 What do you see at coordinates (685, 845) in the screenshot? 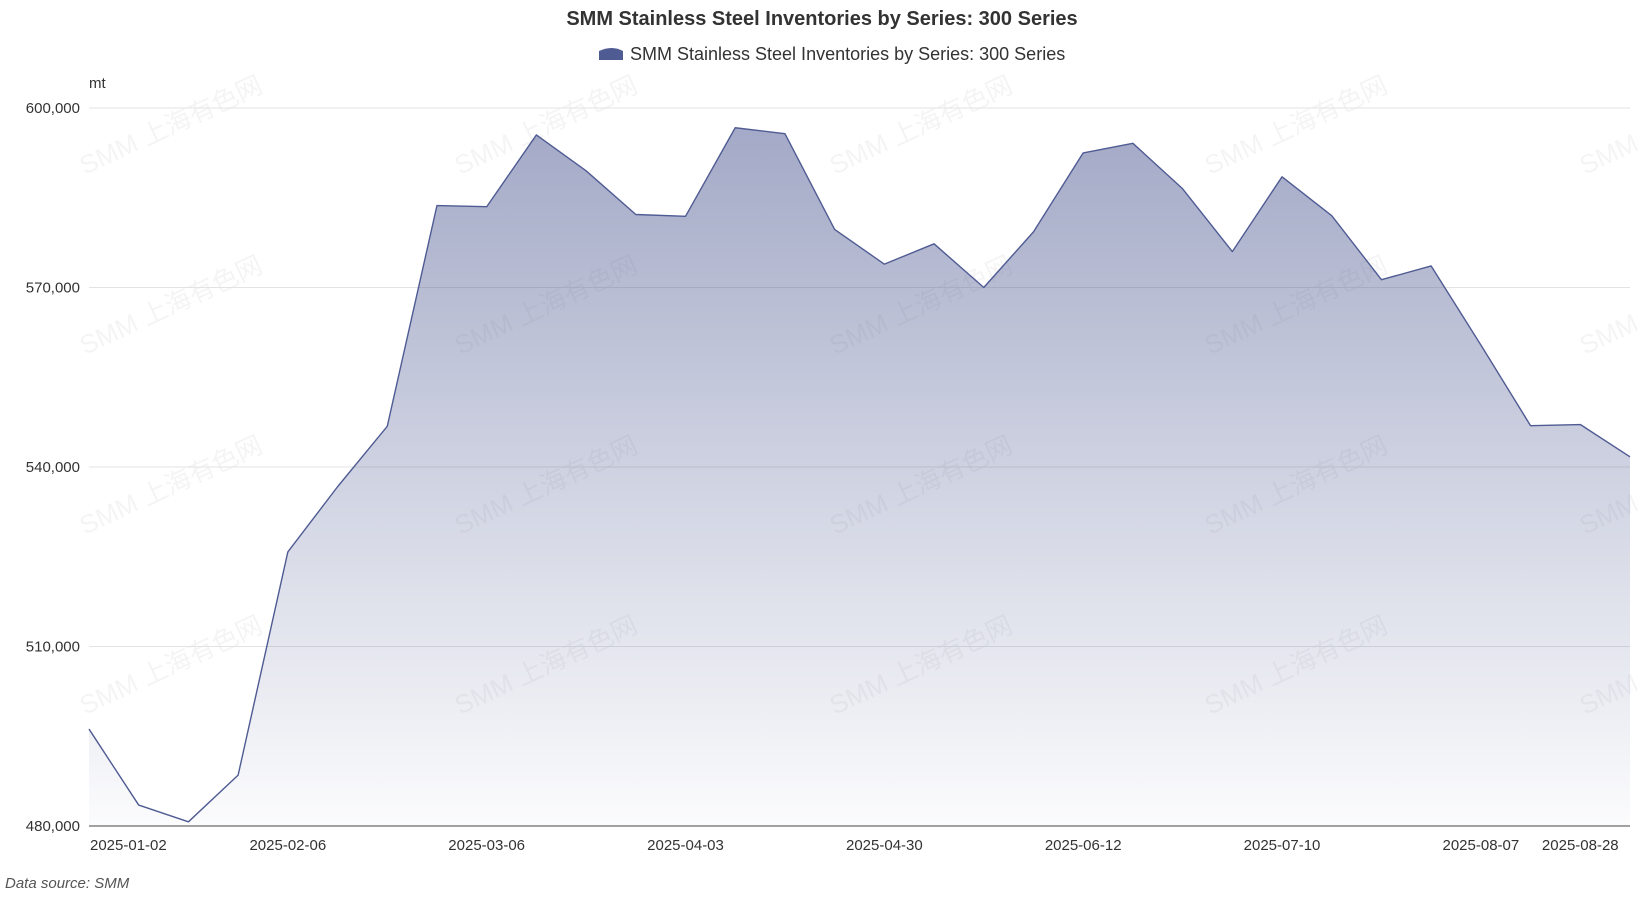
I see `x-tick-label: 2025-04-03` at bounding box center [685, 845].